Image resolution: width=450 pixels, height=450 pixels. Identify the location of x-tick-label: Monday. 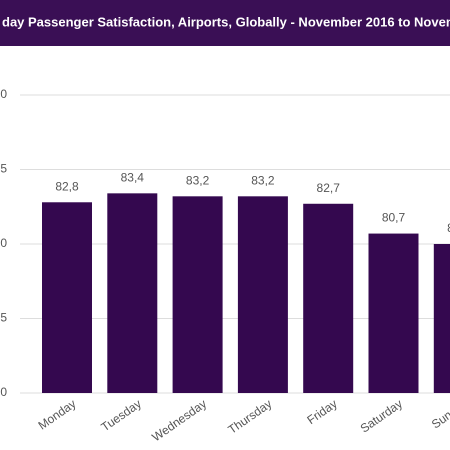
(57, 415).